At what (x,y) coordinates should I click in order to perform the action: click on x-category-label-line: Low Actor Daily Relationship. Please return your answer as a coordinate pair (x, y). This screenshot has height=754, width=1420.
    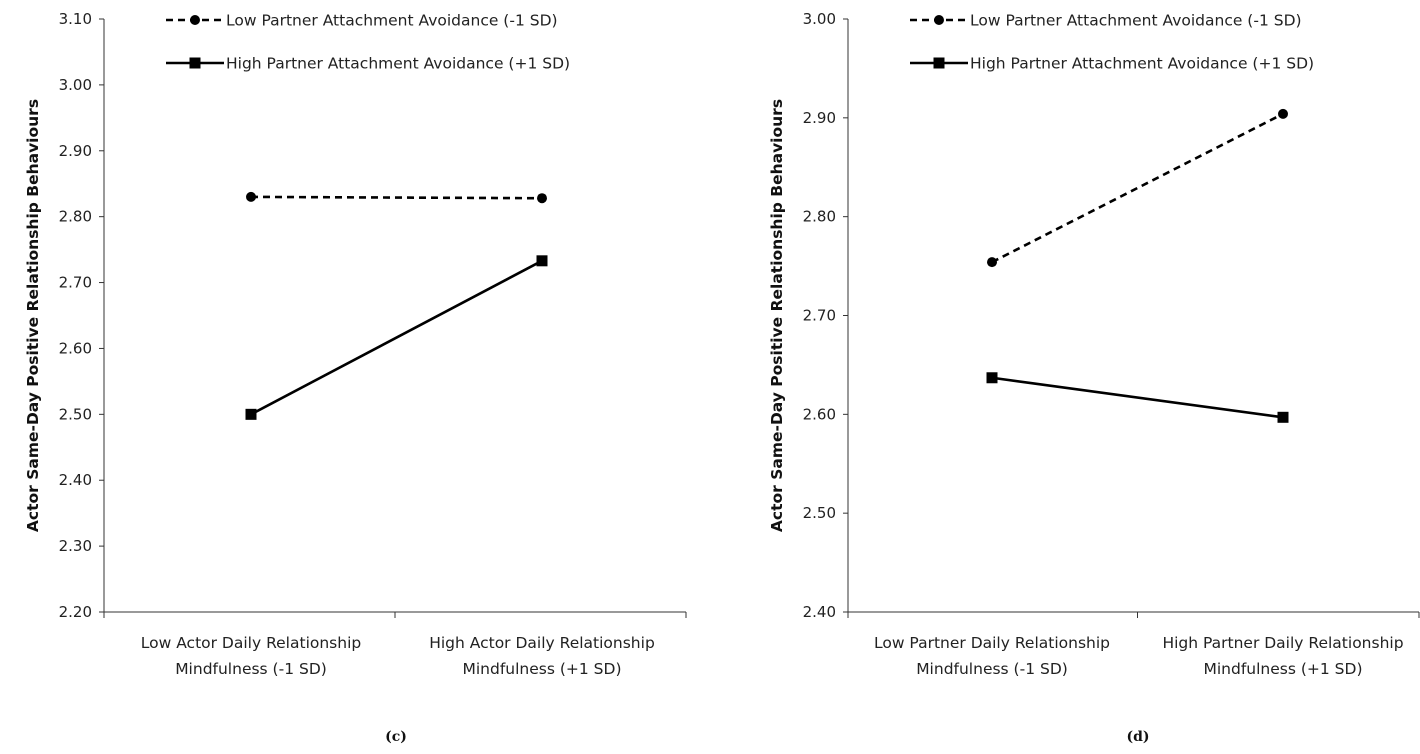
    Looking at the image, I should click on (251, 643).